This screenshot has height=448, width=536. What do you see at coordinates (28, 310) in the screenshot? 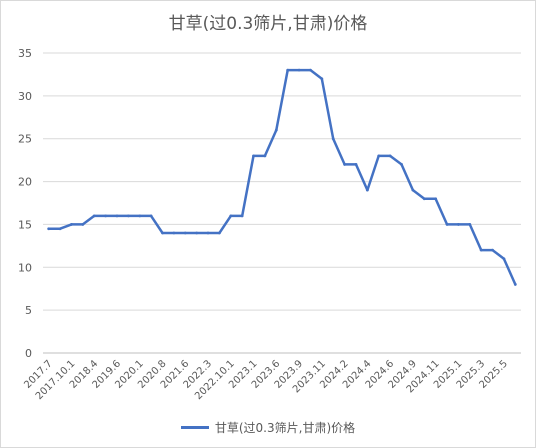
I see `y-tick-label: 5` at bounding box center [28, 310].